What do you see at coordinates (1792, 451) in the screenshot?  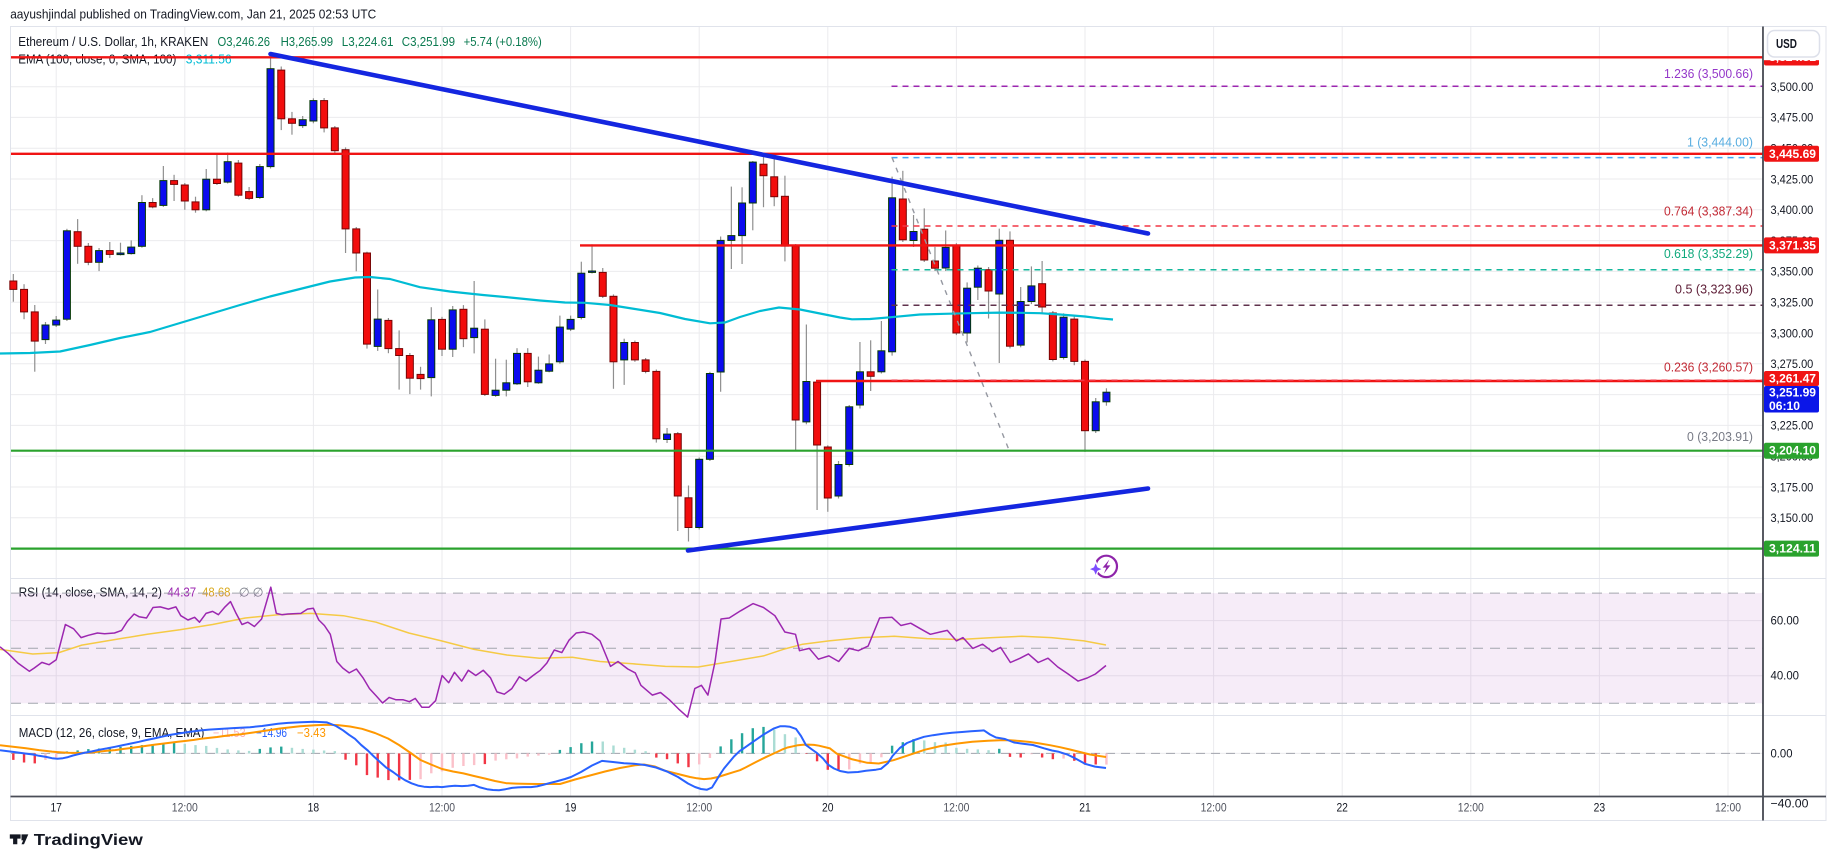 I see `svg-text: 3,204.10` at bounding box center [1792, 451].